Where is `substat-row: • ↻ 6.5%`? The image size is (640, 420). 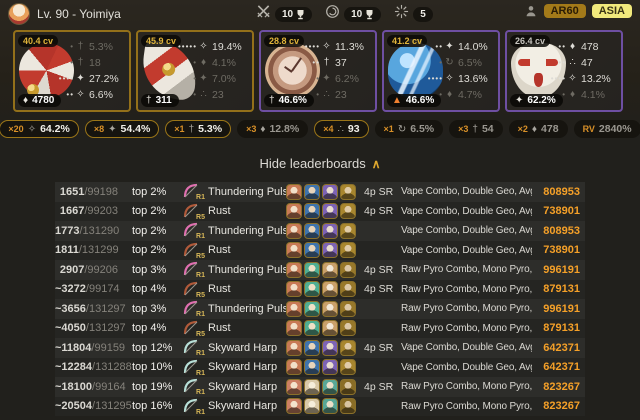 substat-row: • ↻ 6.5% is located at coordinates (455, 62).